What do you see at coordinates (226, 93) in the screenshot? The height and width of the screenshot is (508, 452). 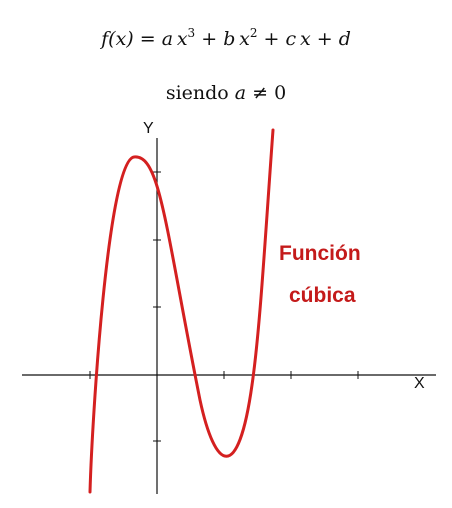 I see `condition-text: siendo a ≠ 0` at bounding box center [226, 93].